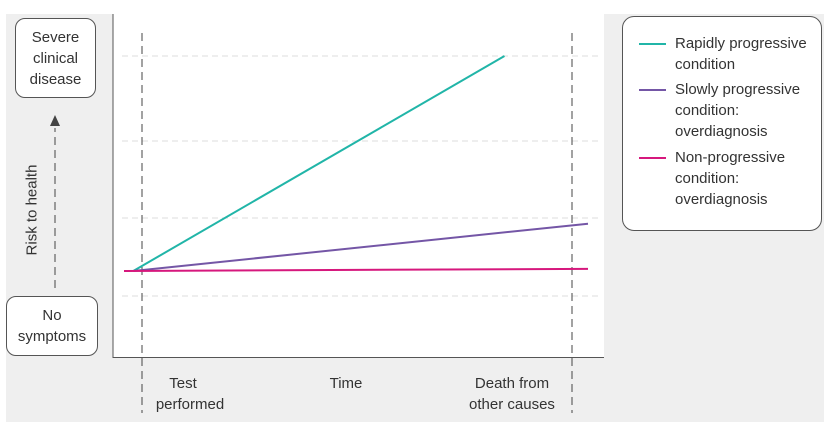 This screenshot has height=425, width=831. What do you see at coordinates (652, 44) in the screenshot?
I see `legend-swatch-rapid` at bounding box center [652, 44].